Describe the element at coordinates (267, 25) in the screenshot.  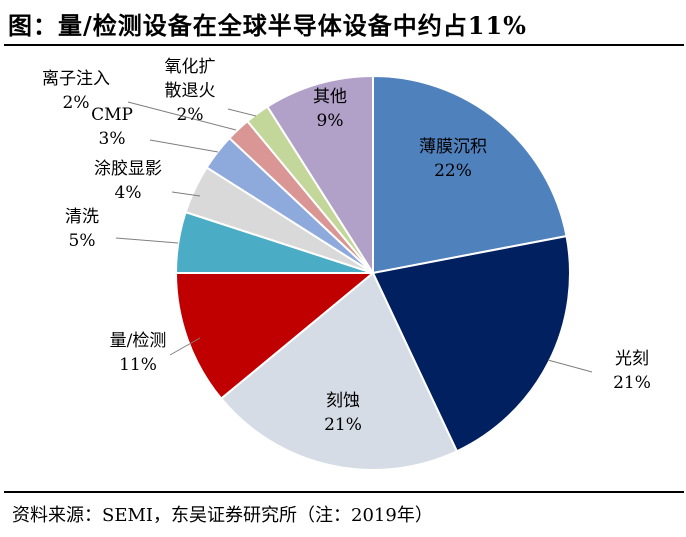
I see `chart-title: 图：量/检测设备在全球半导体设备中约占11%` at that location.